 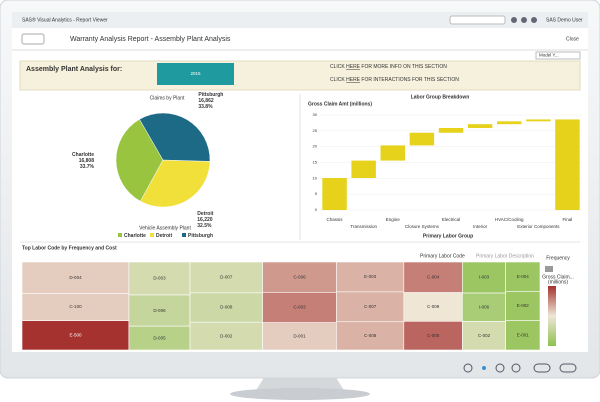 What do you see at coordinates (204, 226) in the screenshot?
I see `slice-percent: 32.5%` at bounding box center [204, 226].